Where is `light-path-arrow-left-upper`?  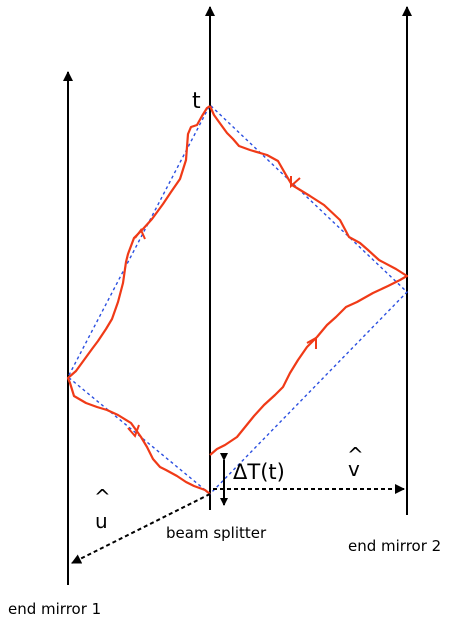
light-path-arrow-left-upper is located at coordinates (140, 234).